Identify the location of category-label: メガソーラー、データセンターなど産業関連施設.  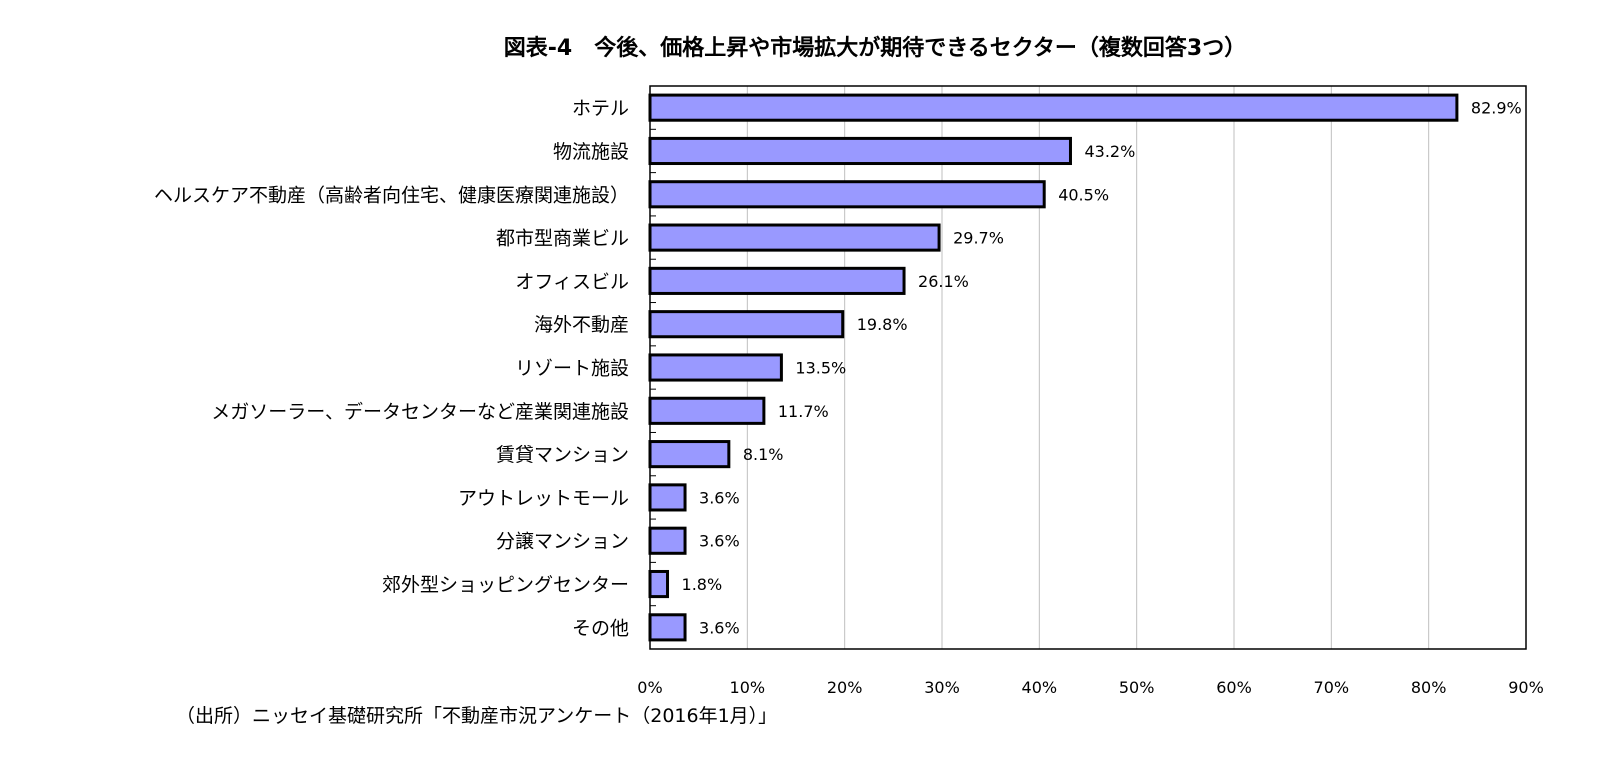
(420, 412).